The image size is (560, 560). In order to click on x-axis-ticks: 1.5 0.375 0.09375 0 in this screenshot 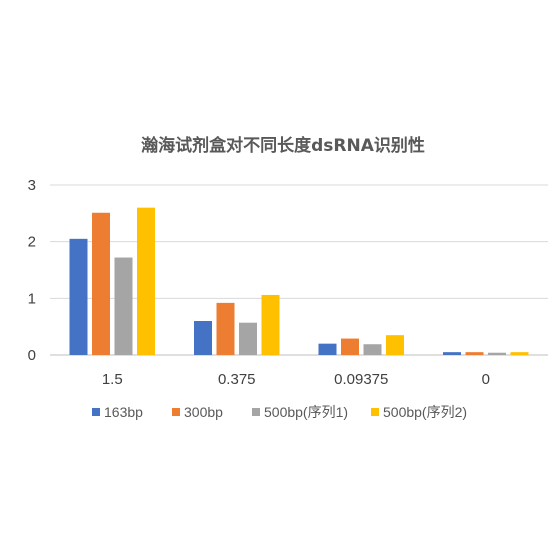, I will do `click(296, 379)`.